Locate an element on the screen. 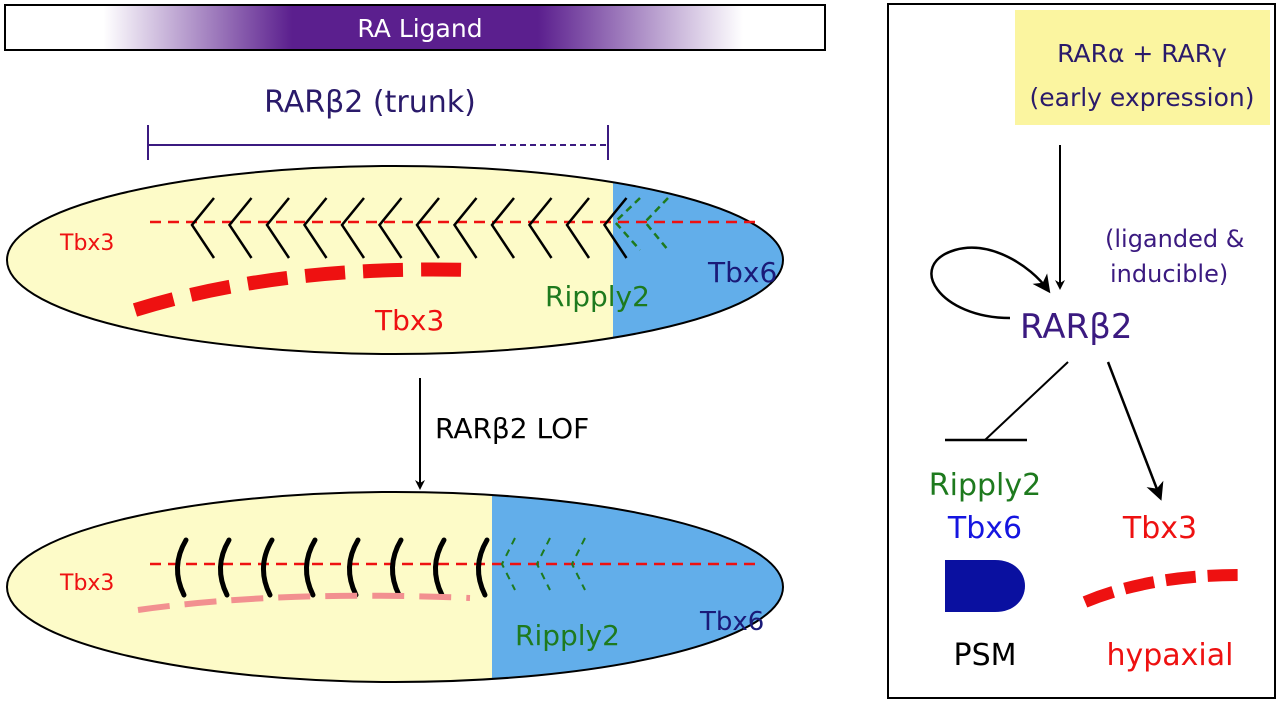 The width and height of the screenshot is (1280, 704). early-expression-label: (early expression) is located at coordinates (1141, 97).